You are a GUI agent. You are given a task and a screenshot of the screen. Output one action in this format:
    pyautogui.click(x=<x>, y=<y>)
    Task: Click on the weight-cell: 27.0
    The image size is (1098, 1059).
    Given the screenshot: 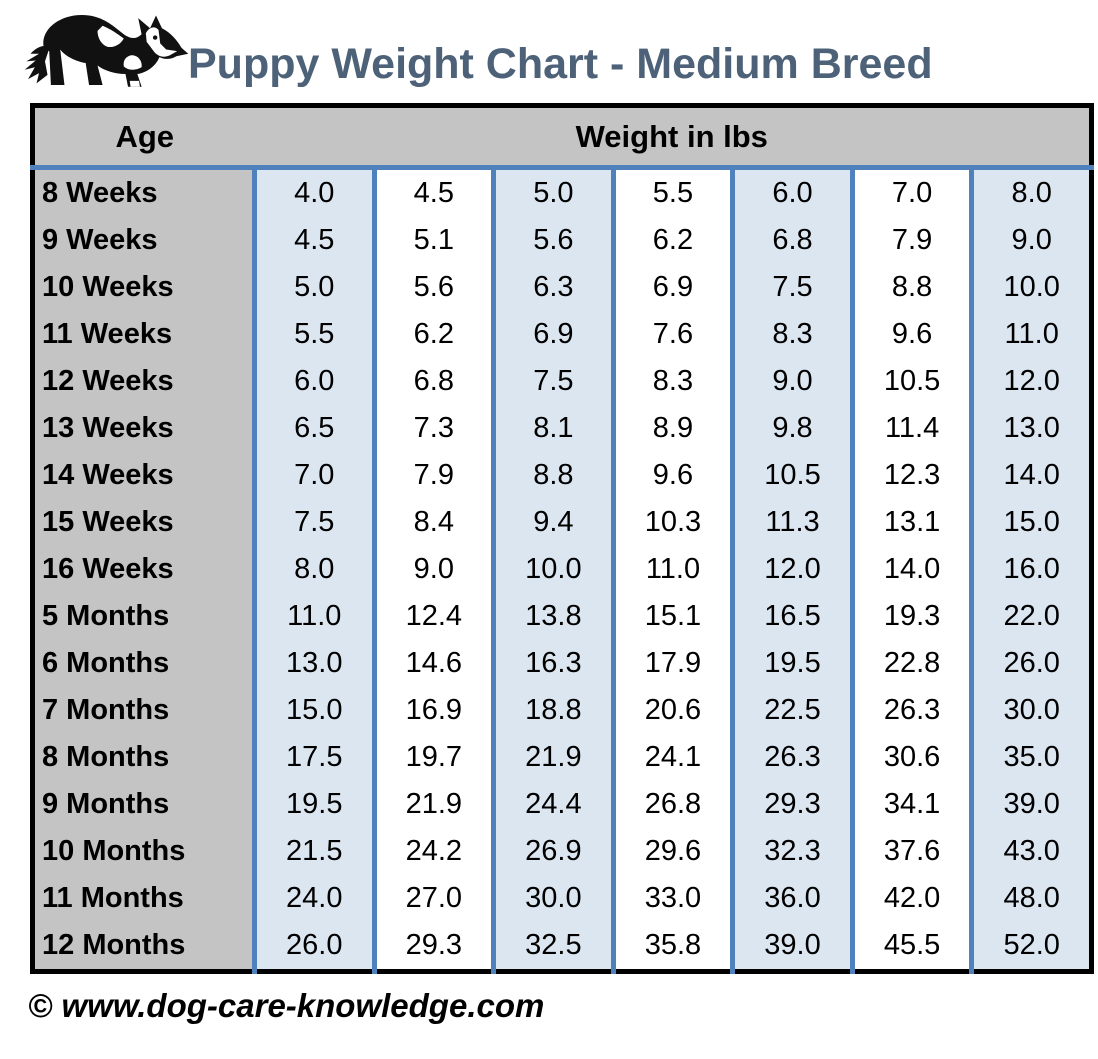 What is the action you would take?
    pyautogui.click(x=432, y=898)
    